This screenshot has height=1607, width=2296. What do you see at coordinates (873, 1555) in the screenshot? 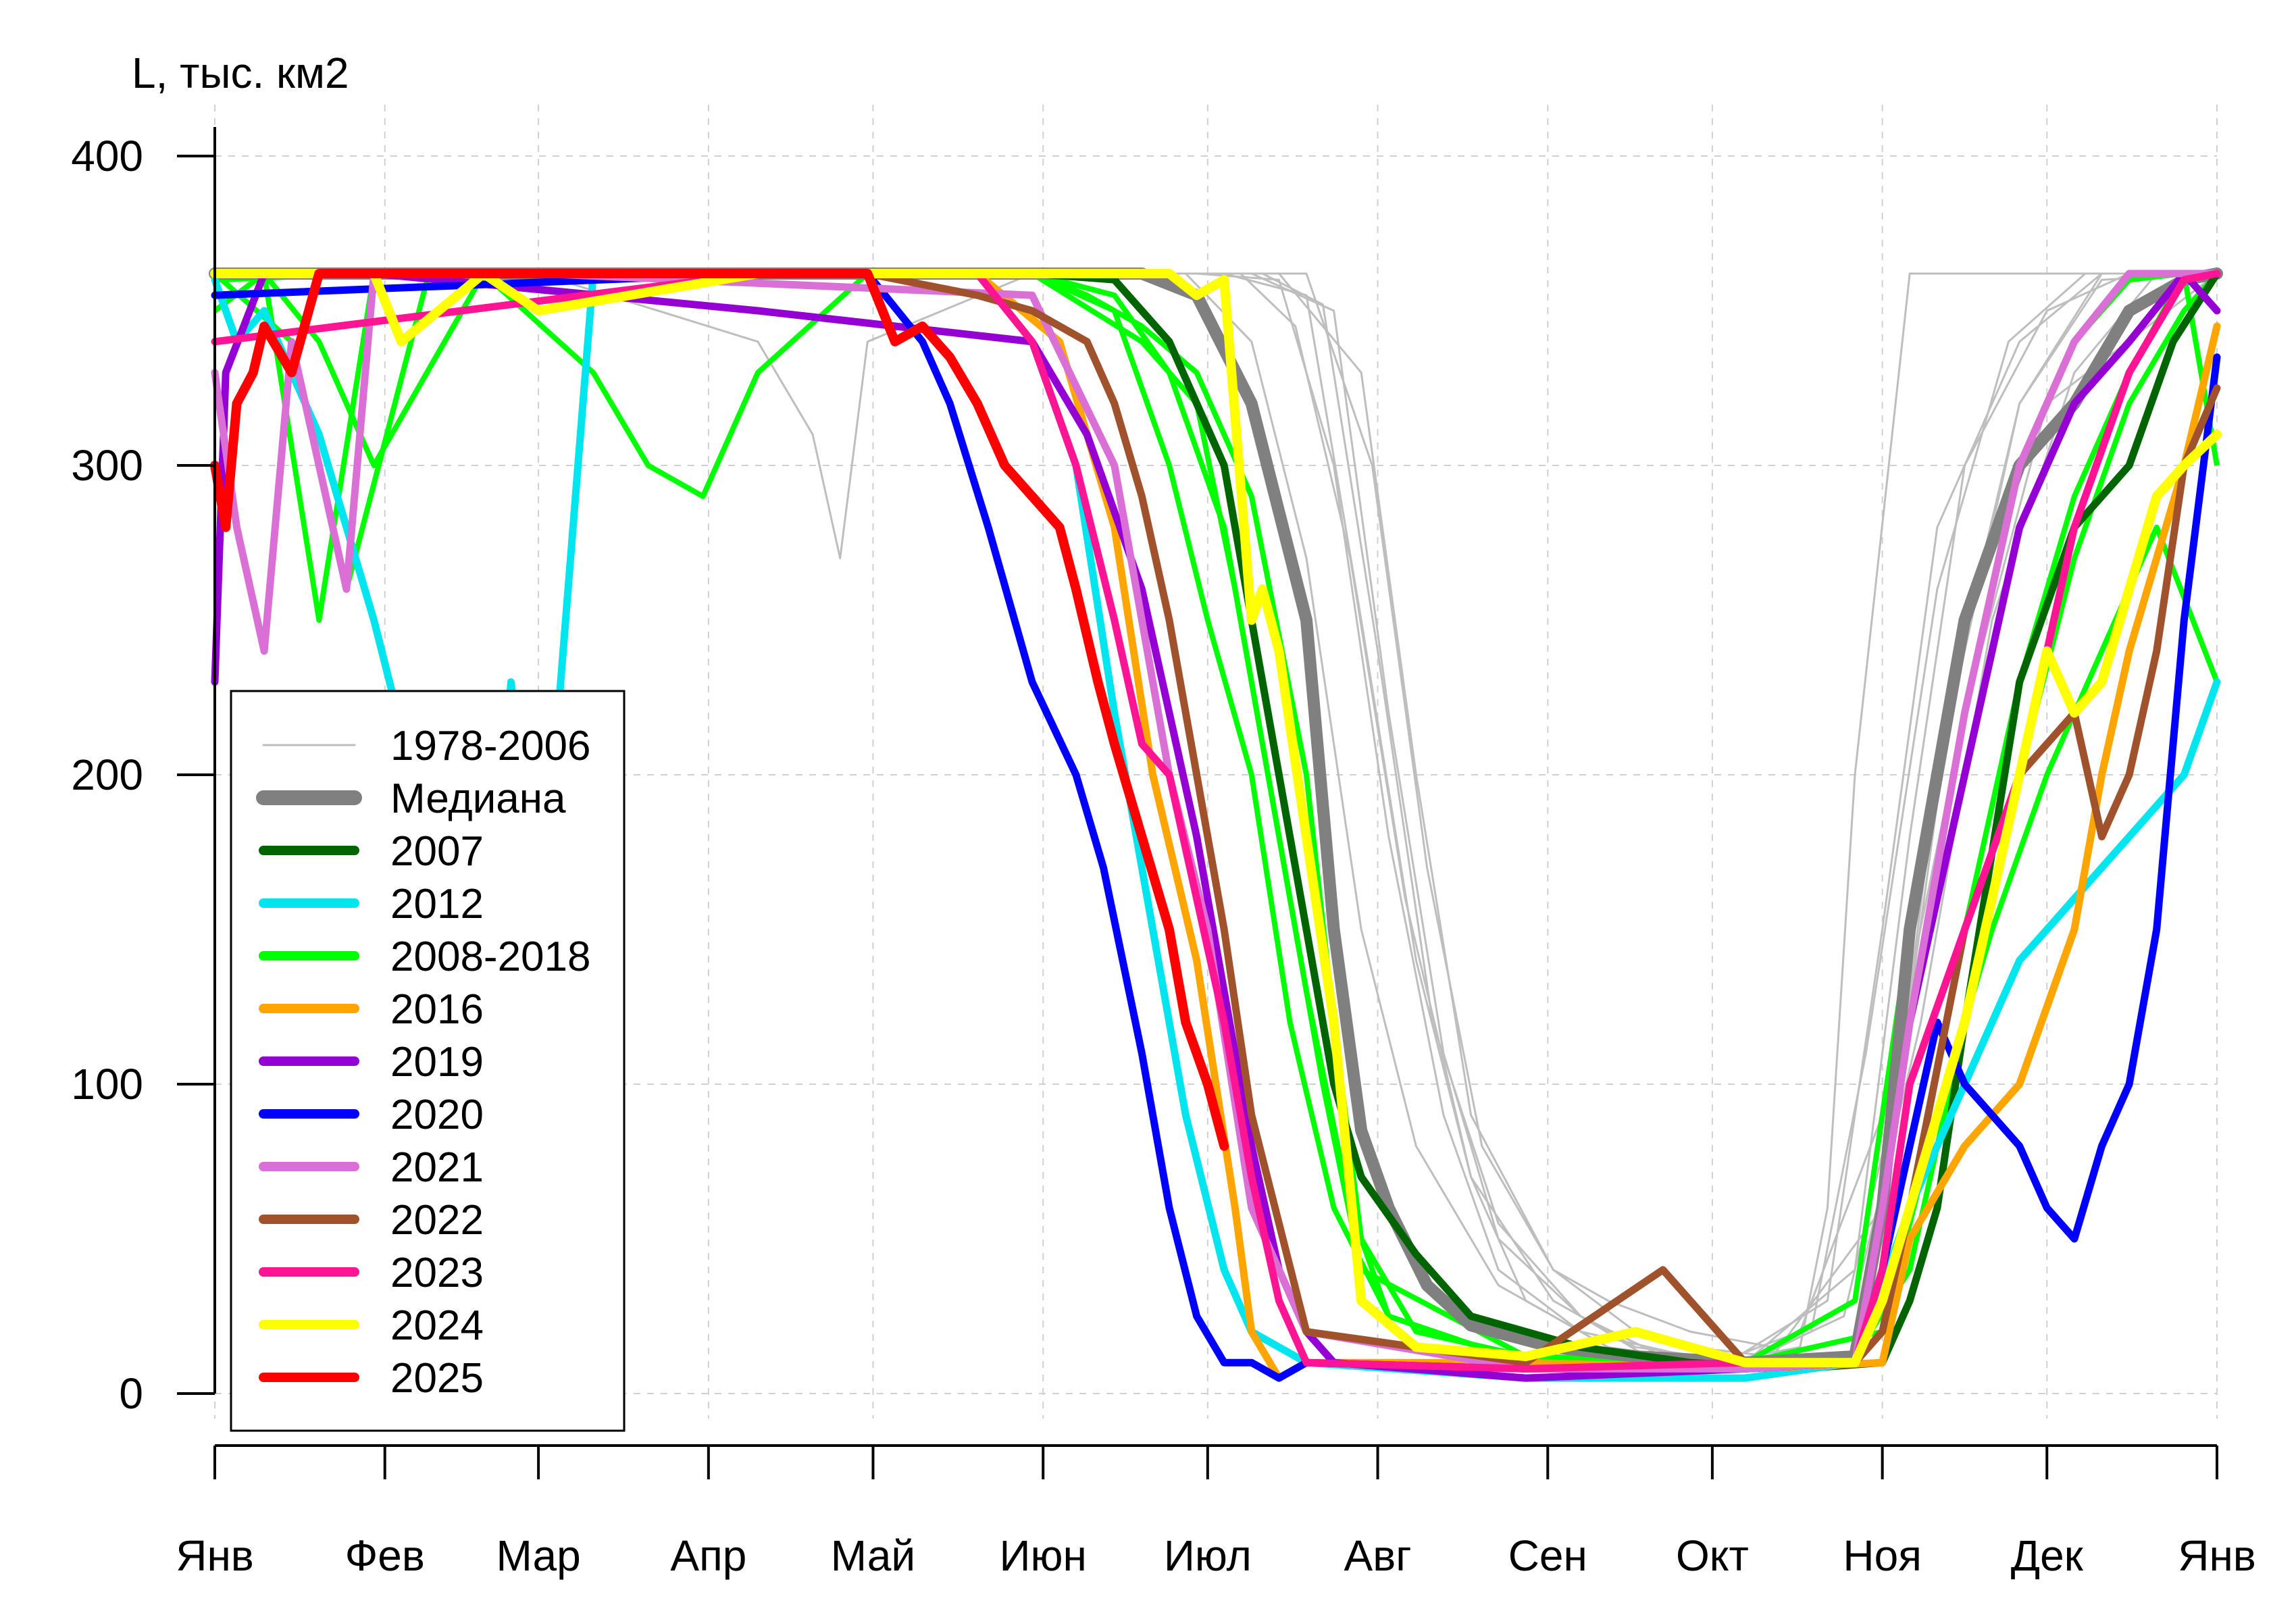
I see `x-tick-label: Май` at bounding box center [873, 1555].